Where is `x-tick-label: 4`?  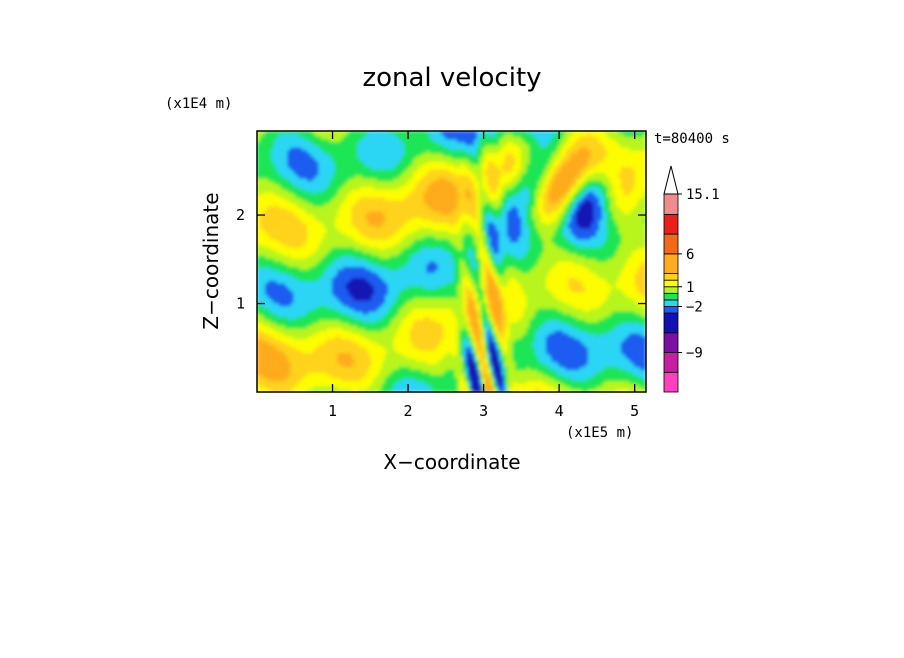 x-tick-label: 4 is located at coordinates (559, 411).